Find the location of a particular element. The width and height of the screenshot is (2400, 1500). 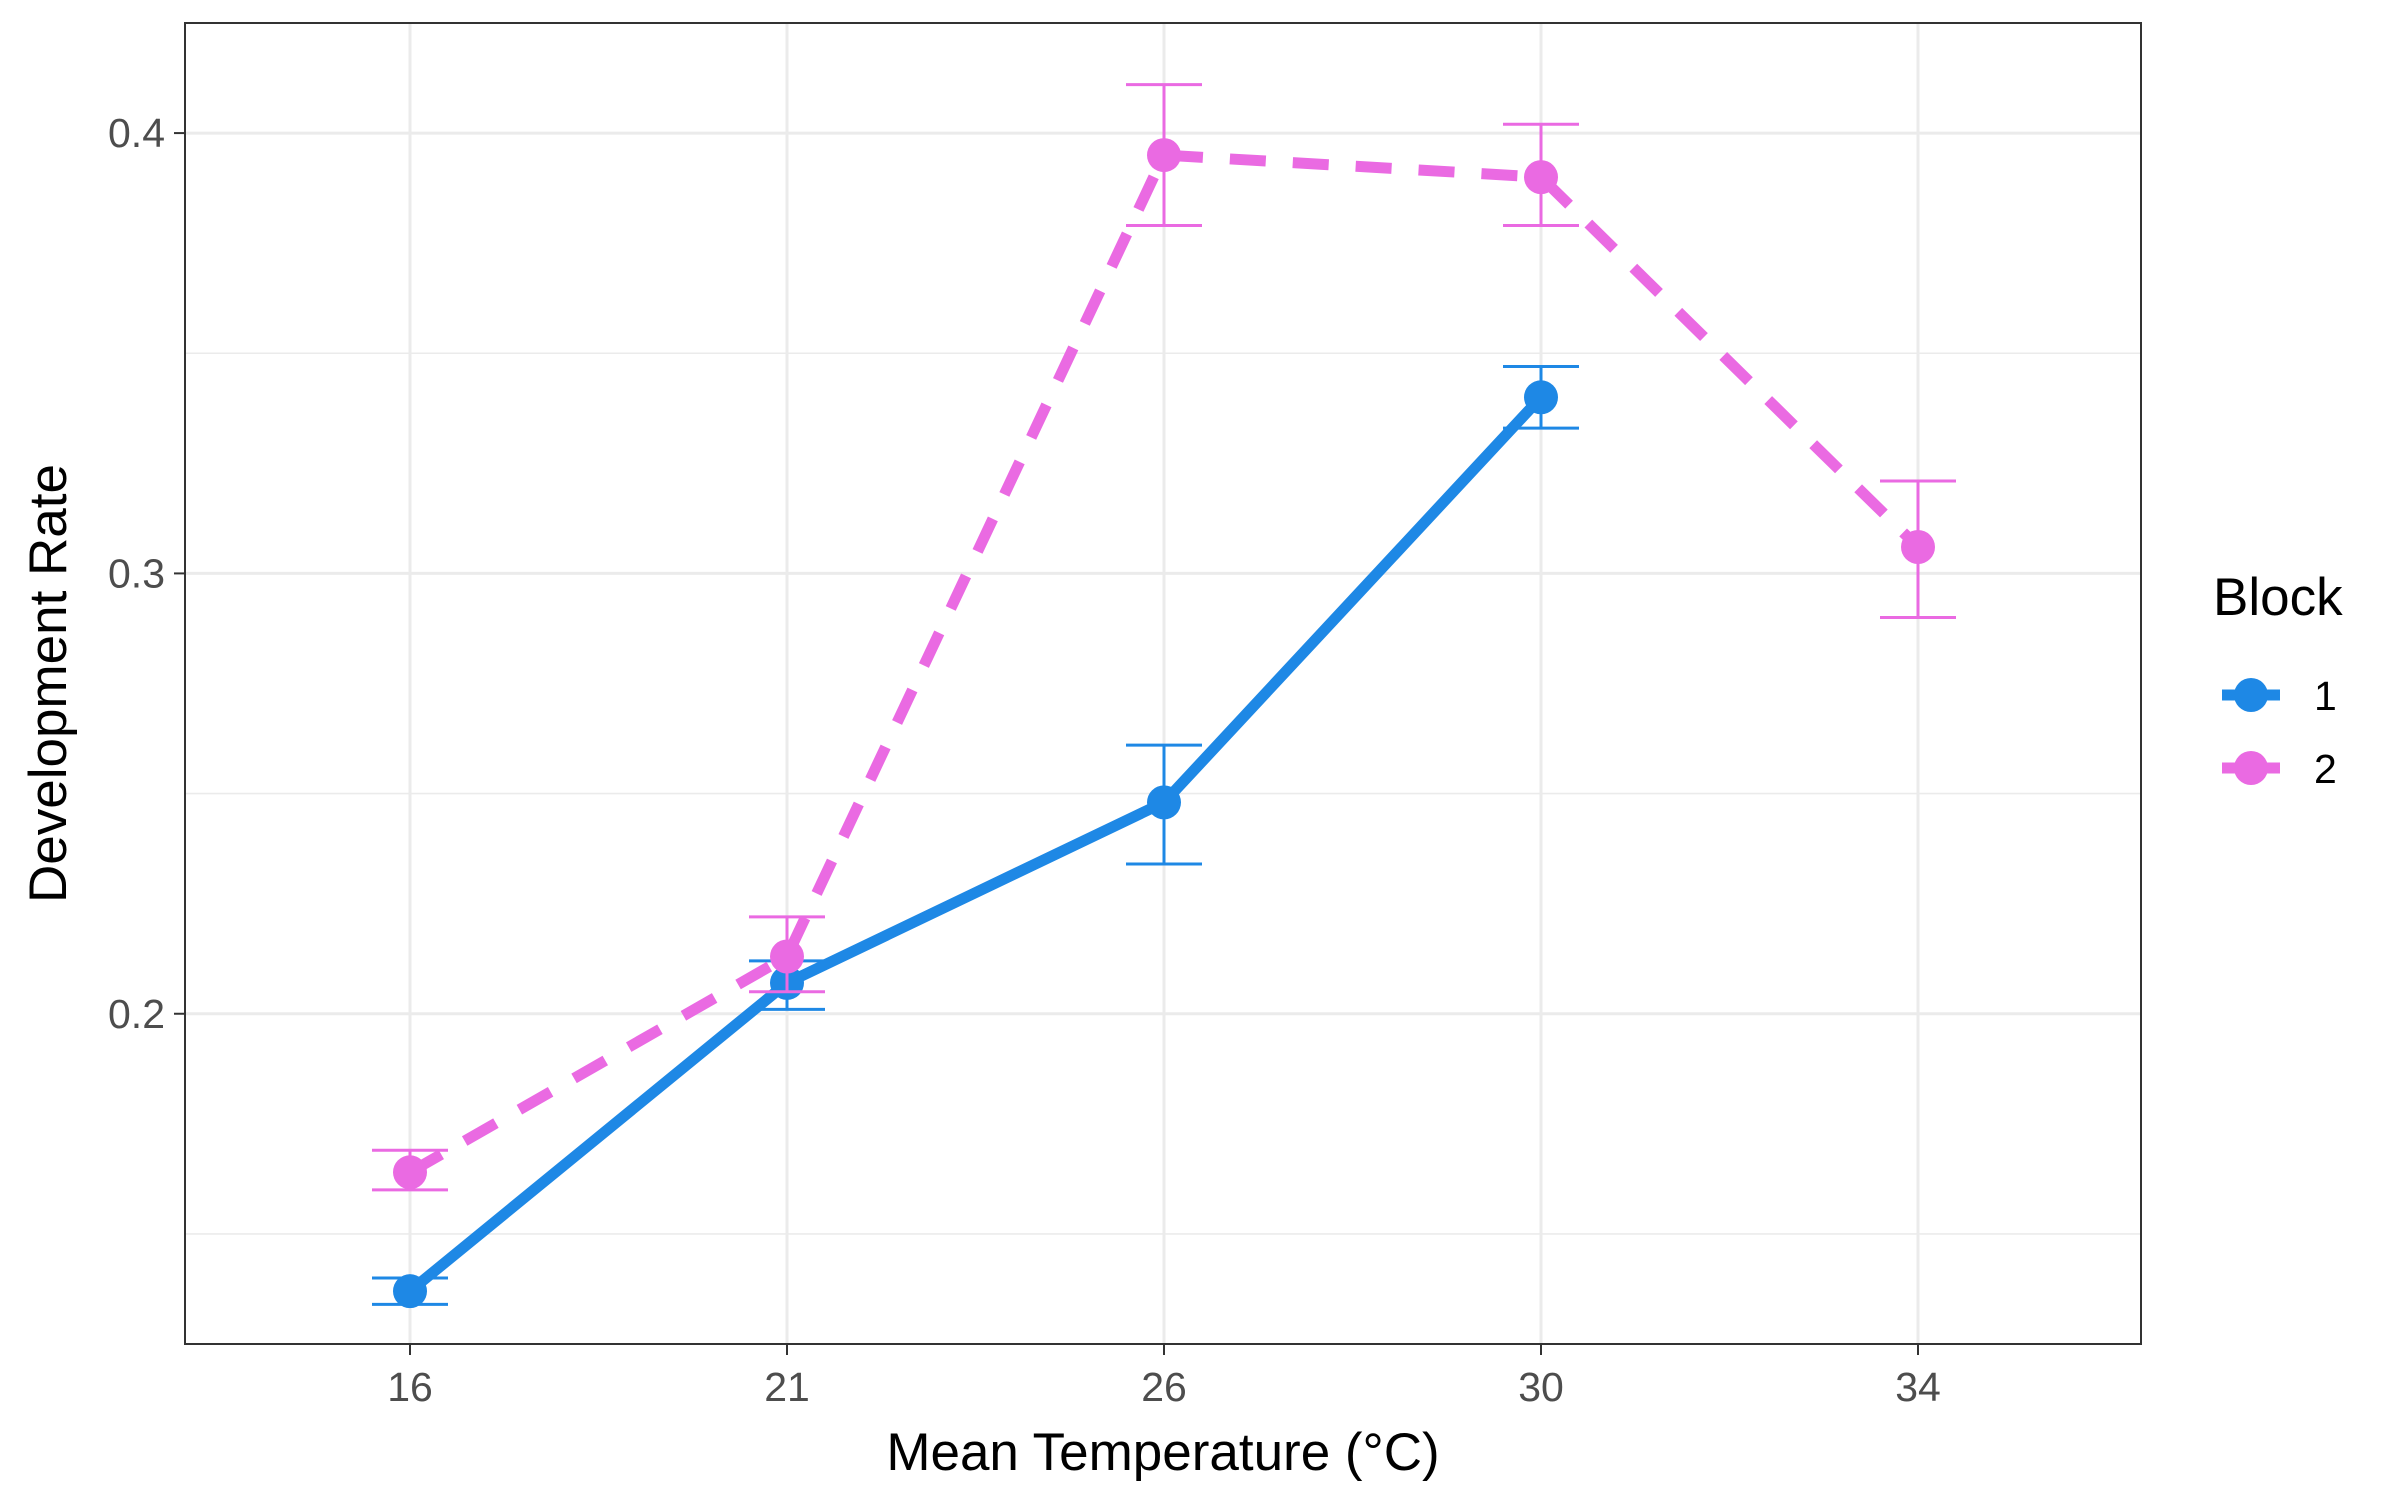

y-axis: 0.2 0.3 0.4 is located at coordinates (146, 573).